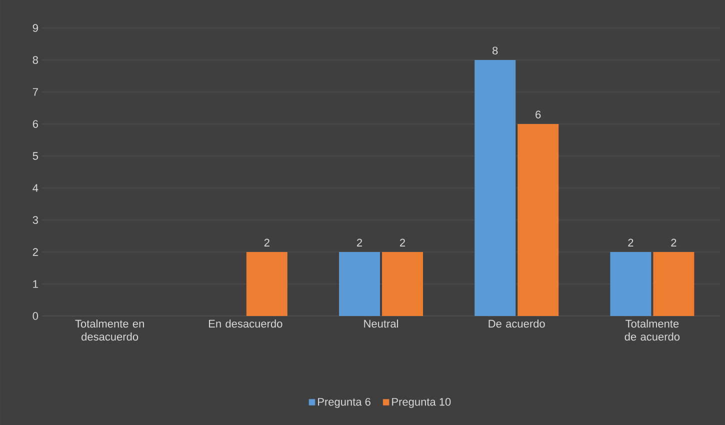  Describe the element at coordinates (35, 316) in the screenshot. I see `y-tick-label: 0` at that location.